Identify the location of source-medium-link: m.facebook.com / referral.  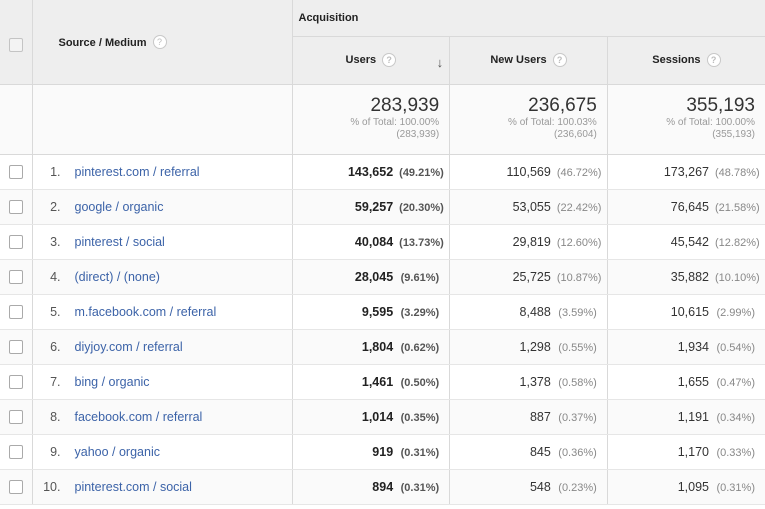
(145, 311).